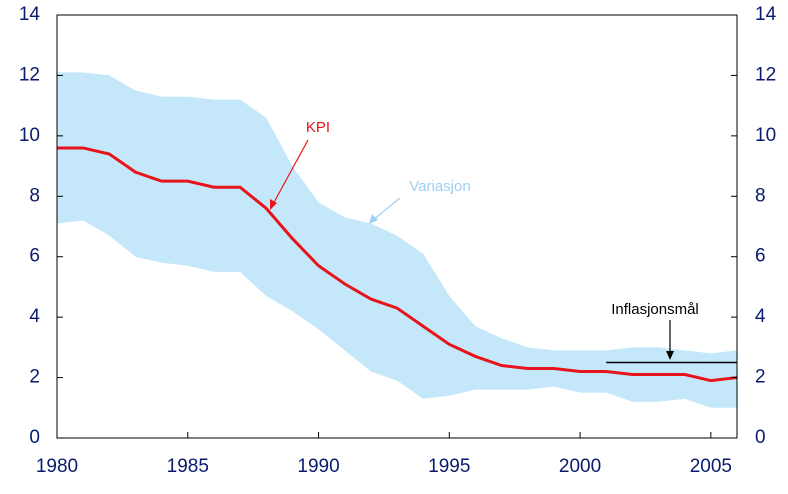 This screenshot has width=788, height=494. I want to click on series-annotation: Inflasjonsmål, so click(655, 309).